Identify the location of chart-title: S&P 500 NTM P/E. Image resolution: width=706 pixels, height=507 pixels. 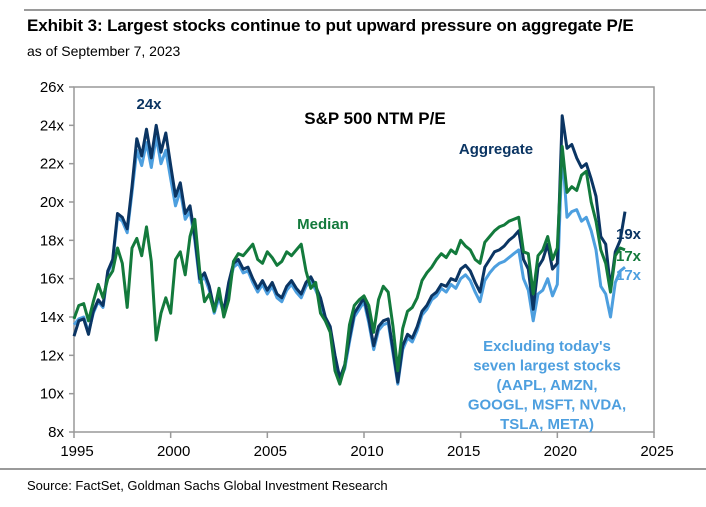
(374, 118).